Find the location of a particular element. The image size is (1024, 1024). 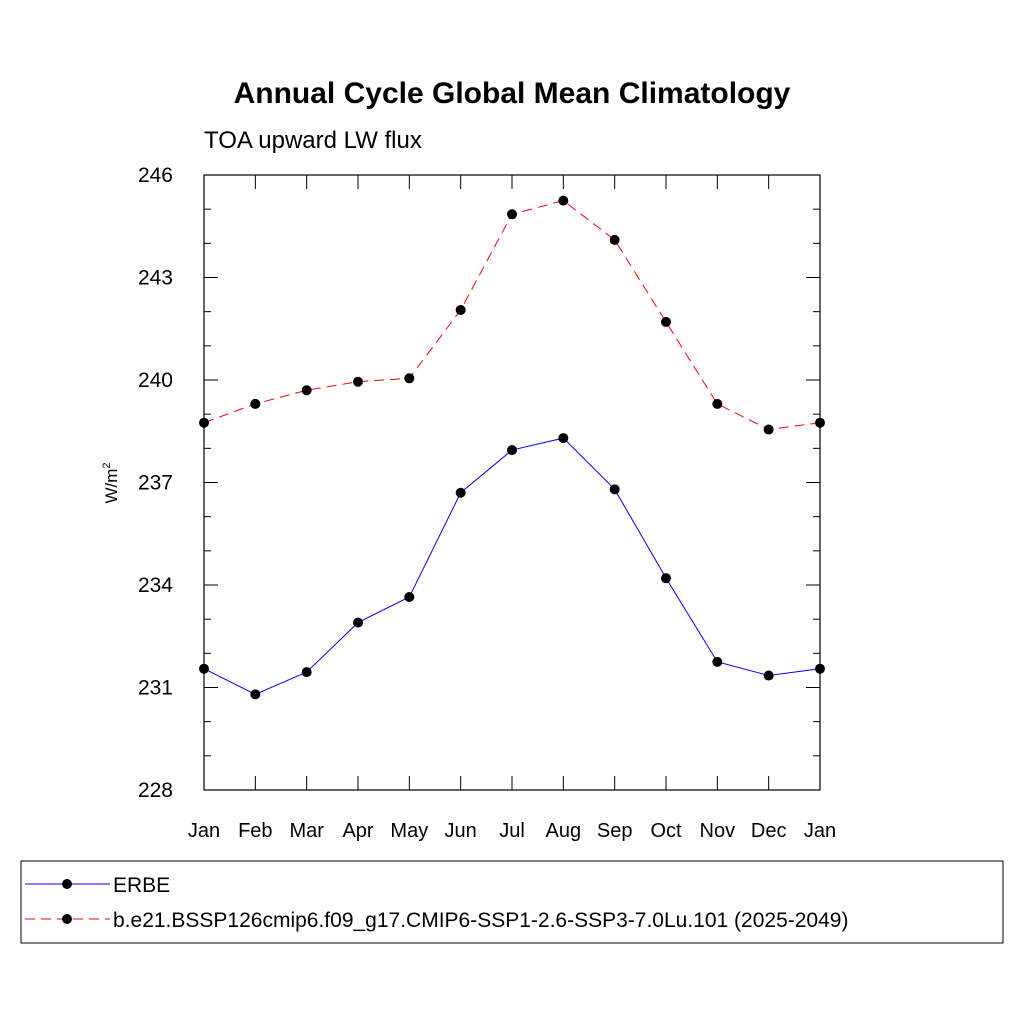

svg-text: W/m2 is located at coordinates (111, 482).